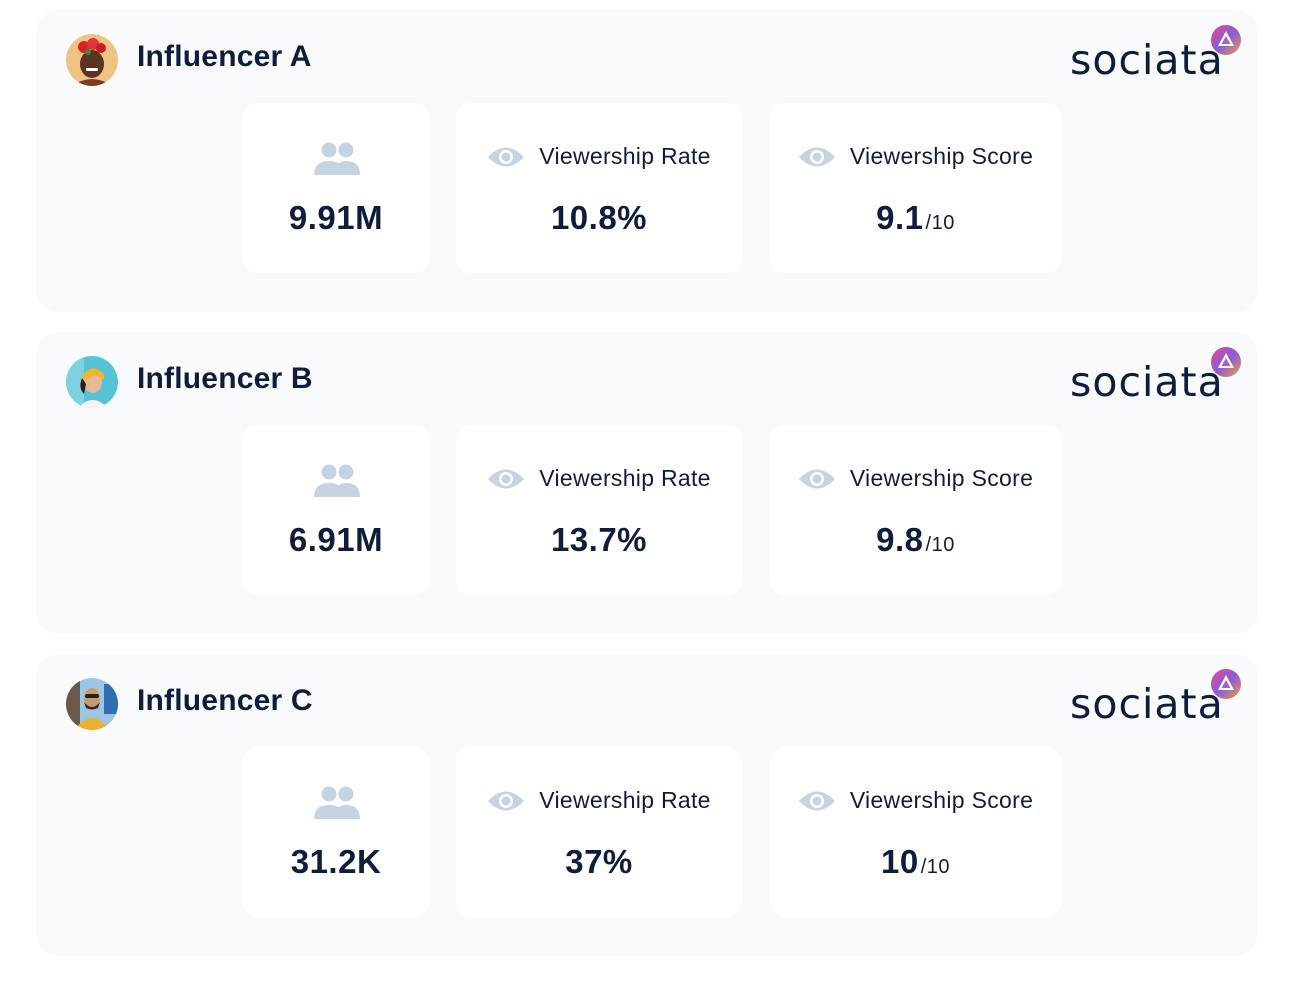 This screenshot has width=1300, height=981. What do you see at coordinates (599, 217) in the screenshot?
I see `viewership-rate-value: 10.8%` at bounding box center [599, 217].